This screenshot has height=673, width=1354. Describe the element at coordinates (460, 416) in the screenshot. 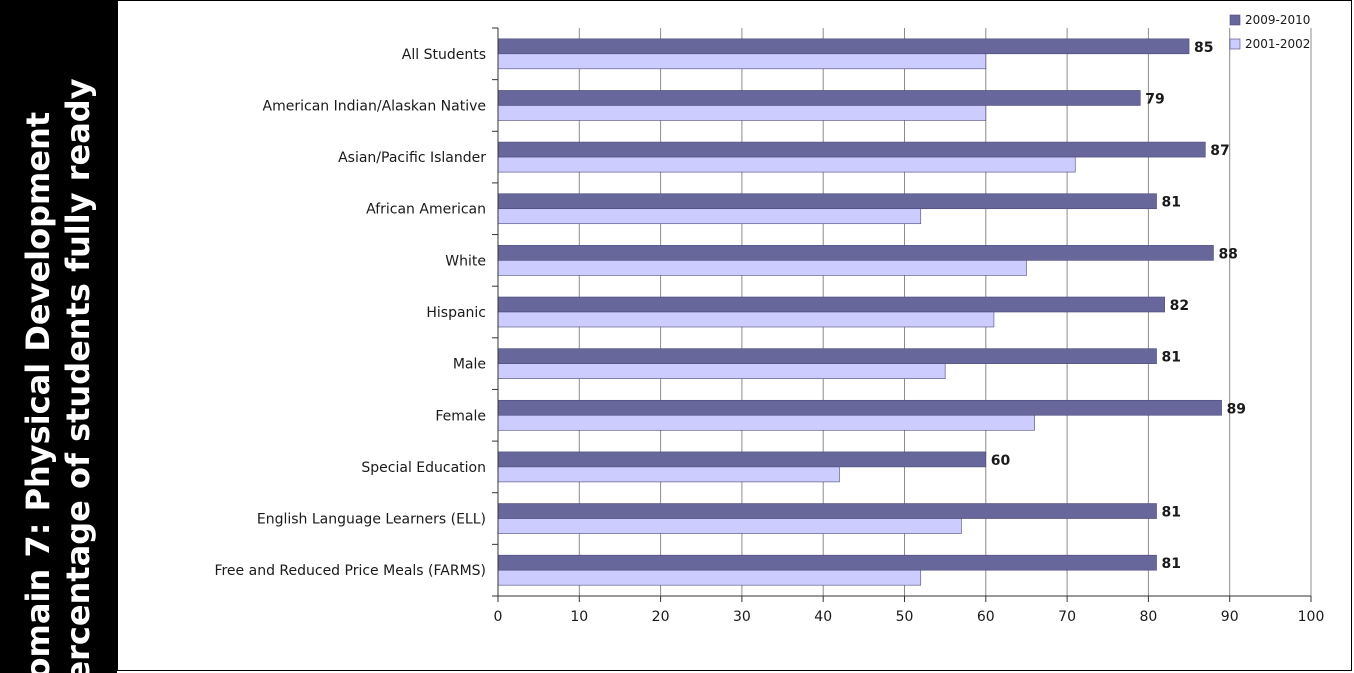

I see `category-label: Female` at that location.